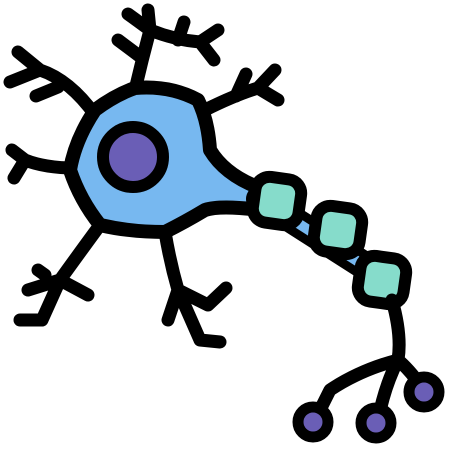  I want to click on dendrite-bottom-left, so click(60, 272).